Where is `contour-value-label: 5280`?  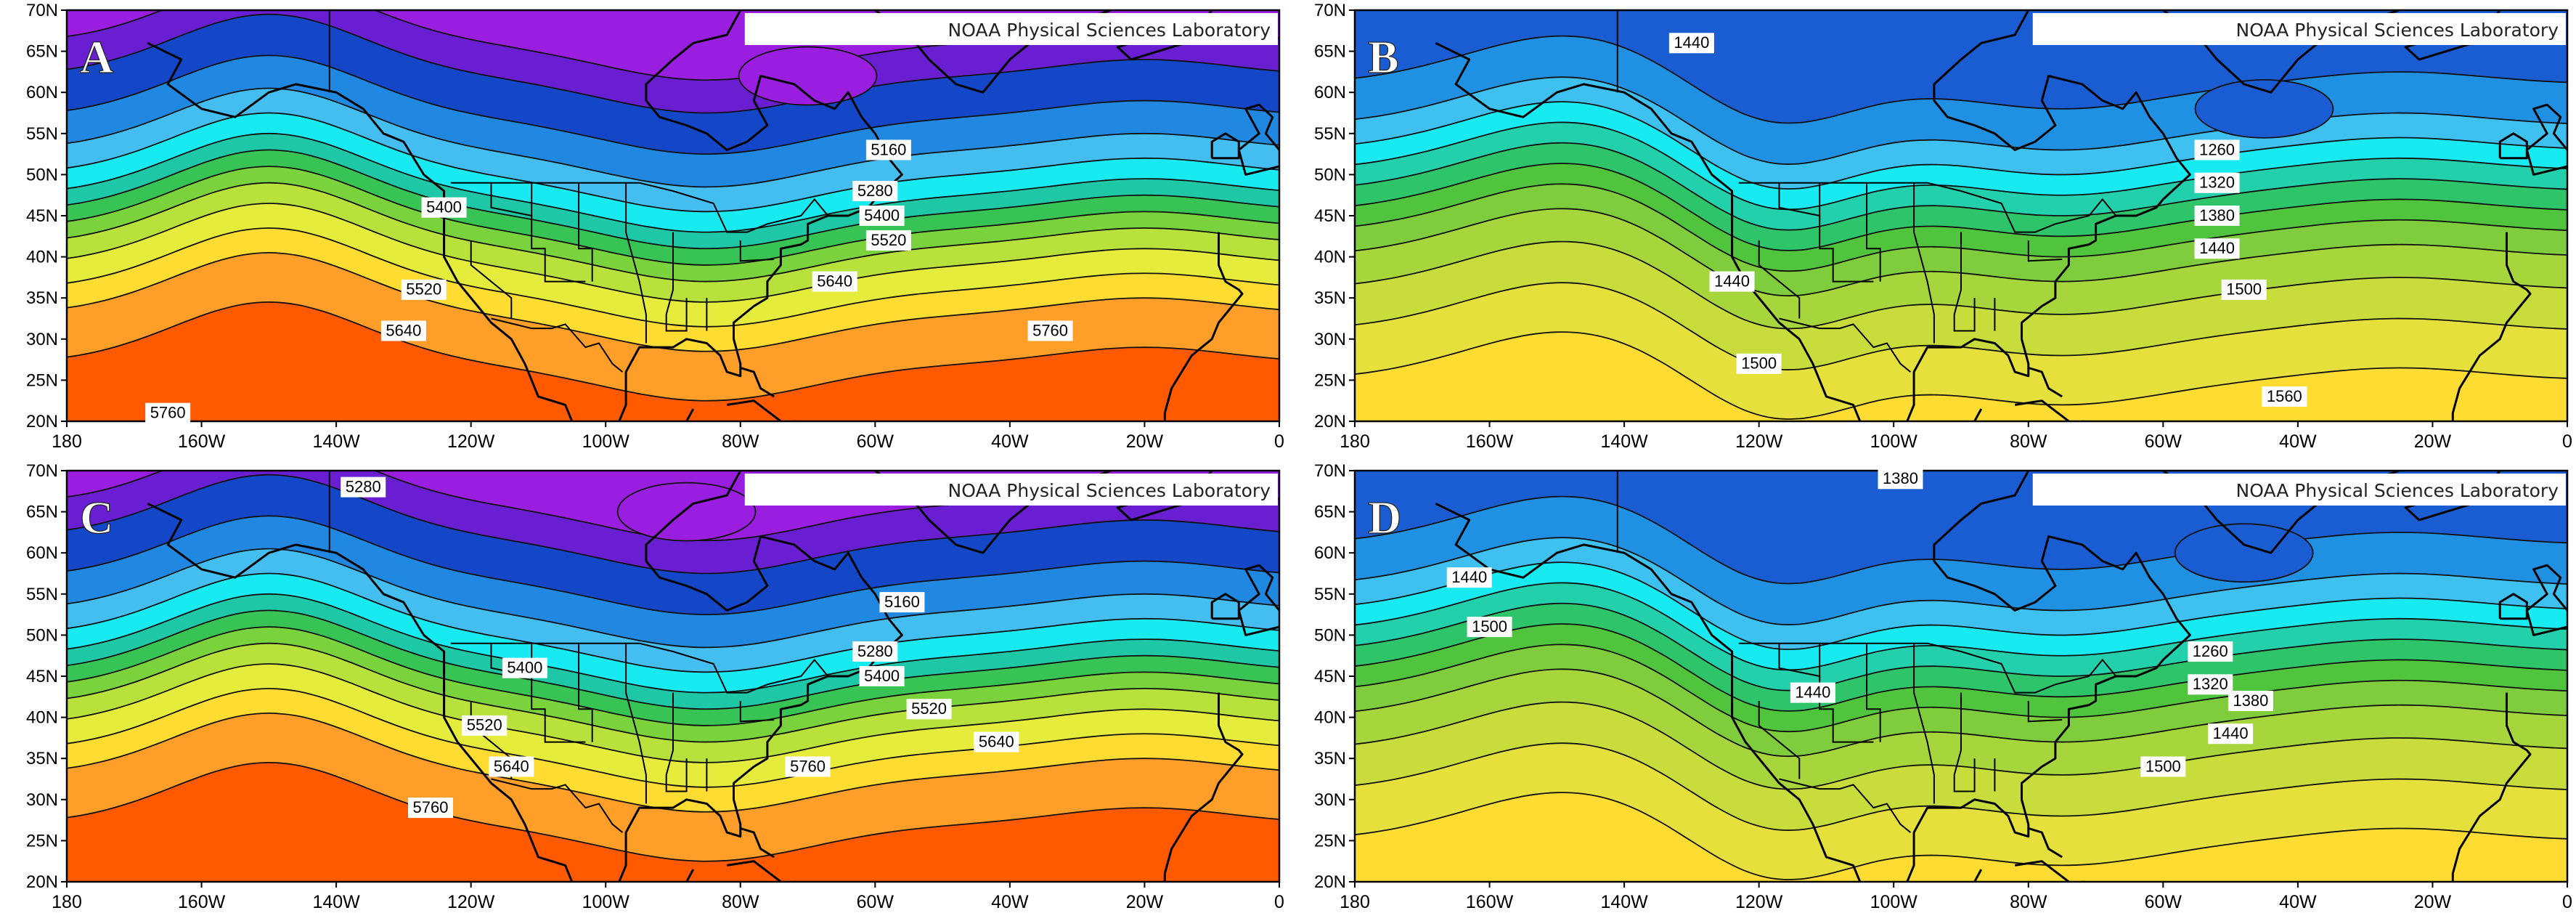 contour-value-label: 5280 is located at coordinates (363, 486).